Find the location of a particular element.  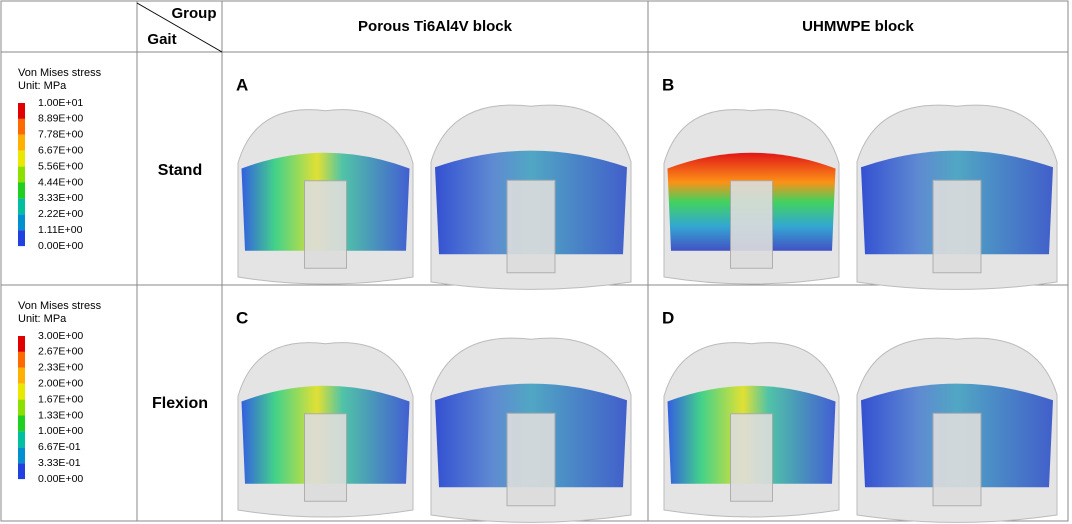

panel-label: C is located at coordinates (242, 317).